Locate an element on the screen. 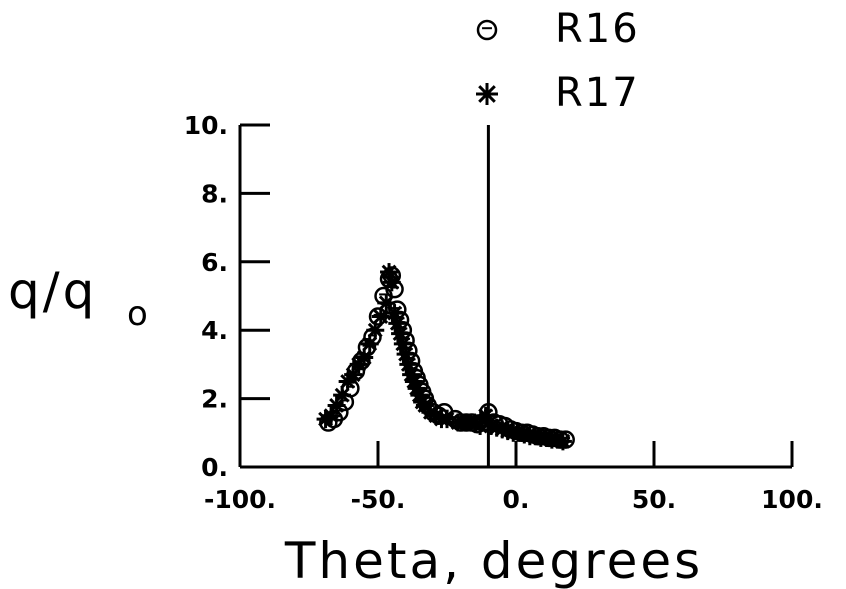 The image size is (846, 589). y-tick-label: 0. is located at coordinates (214, 467).